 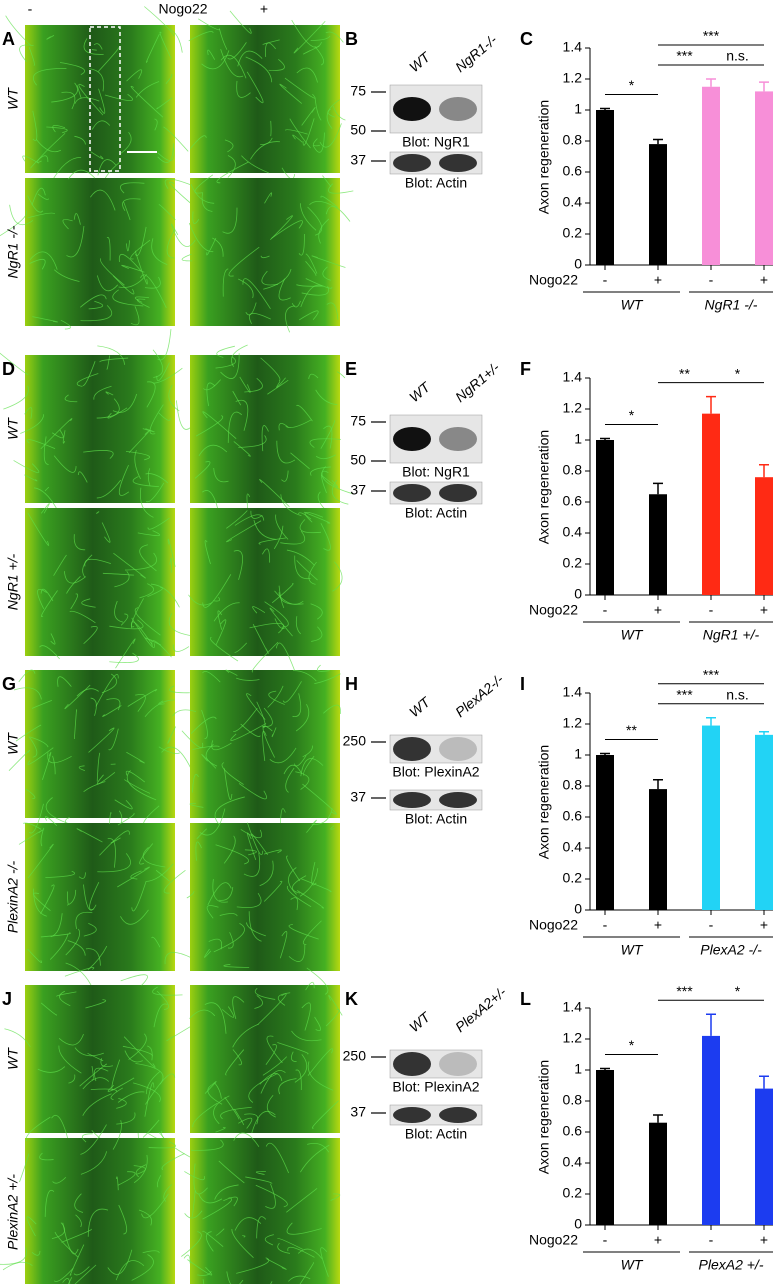 I want to click on significance-label: *, so click(x=738, y=991).